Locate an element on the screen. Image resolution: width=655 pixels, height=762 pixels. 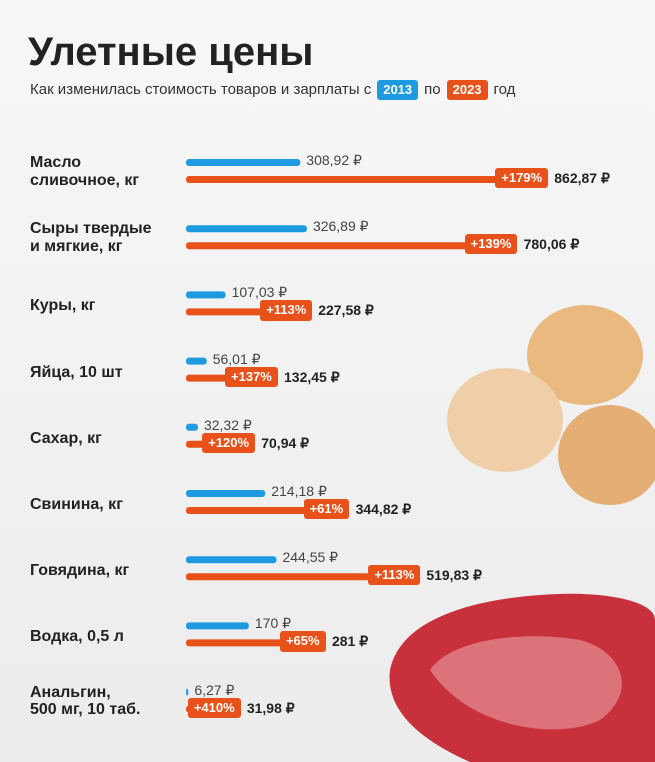
subtitle-text: год is located at coordinates (504, 89).